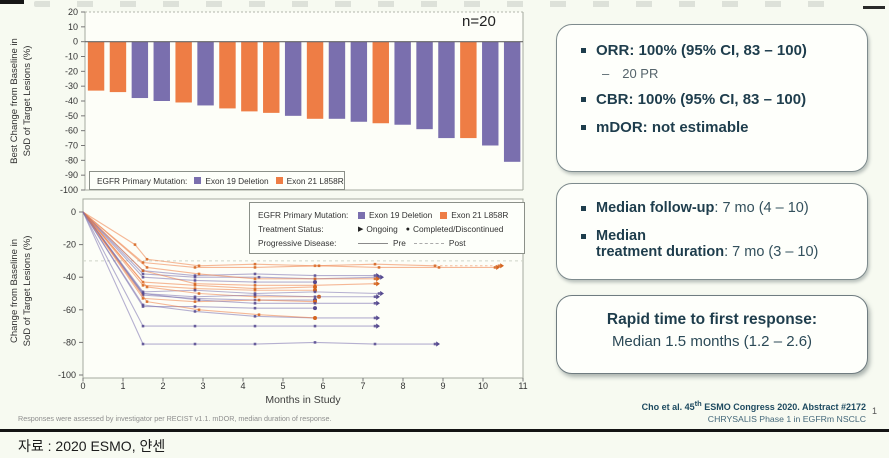  Describe the element at coordinates (231, 181) in the screenshot. I see `waterfall-legend-item-exon19: Exon 19 Deletion` at that location.